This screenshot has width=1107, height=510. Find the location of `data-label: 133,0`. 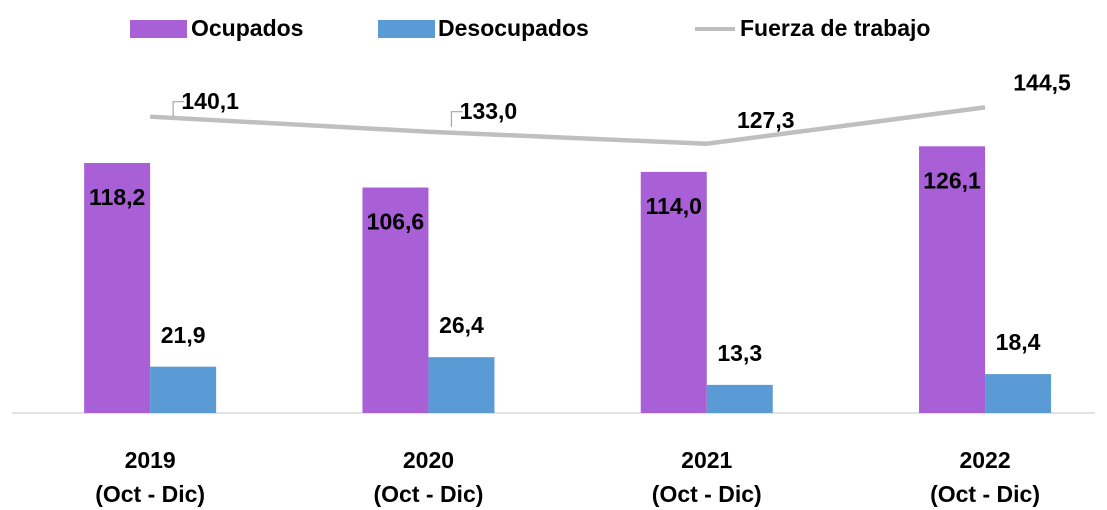

data-label: 133,0 is located at coordinates (489, 111).